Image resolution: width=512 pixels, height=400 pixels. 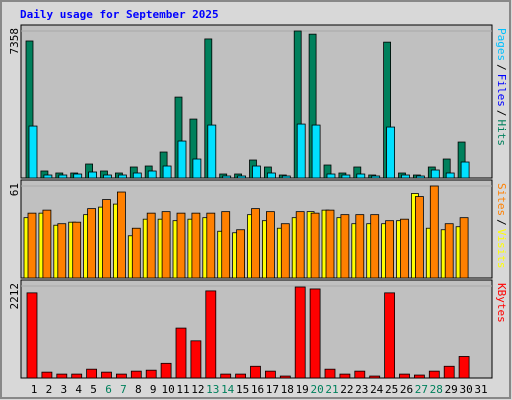 I want to click on x-tick-label: 23, so click(x=361, y=389).